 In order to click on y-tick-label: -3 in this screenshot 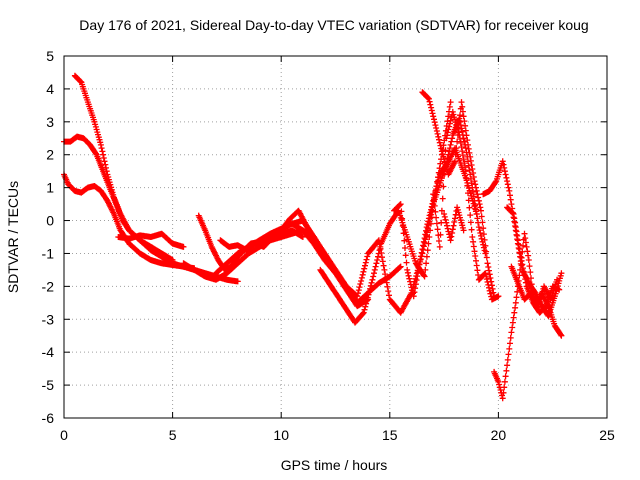, I will do `click(48, 319)`.